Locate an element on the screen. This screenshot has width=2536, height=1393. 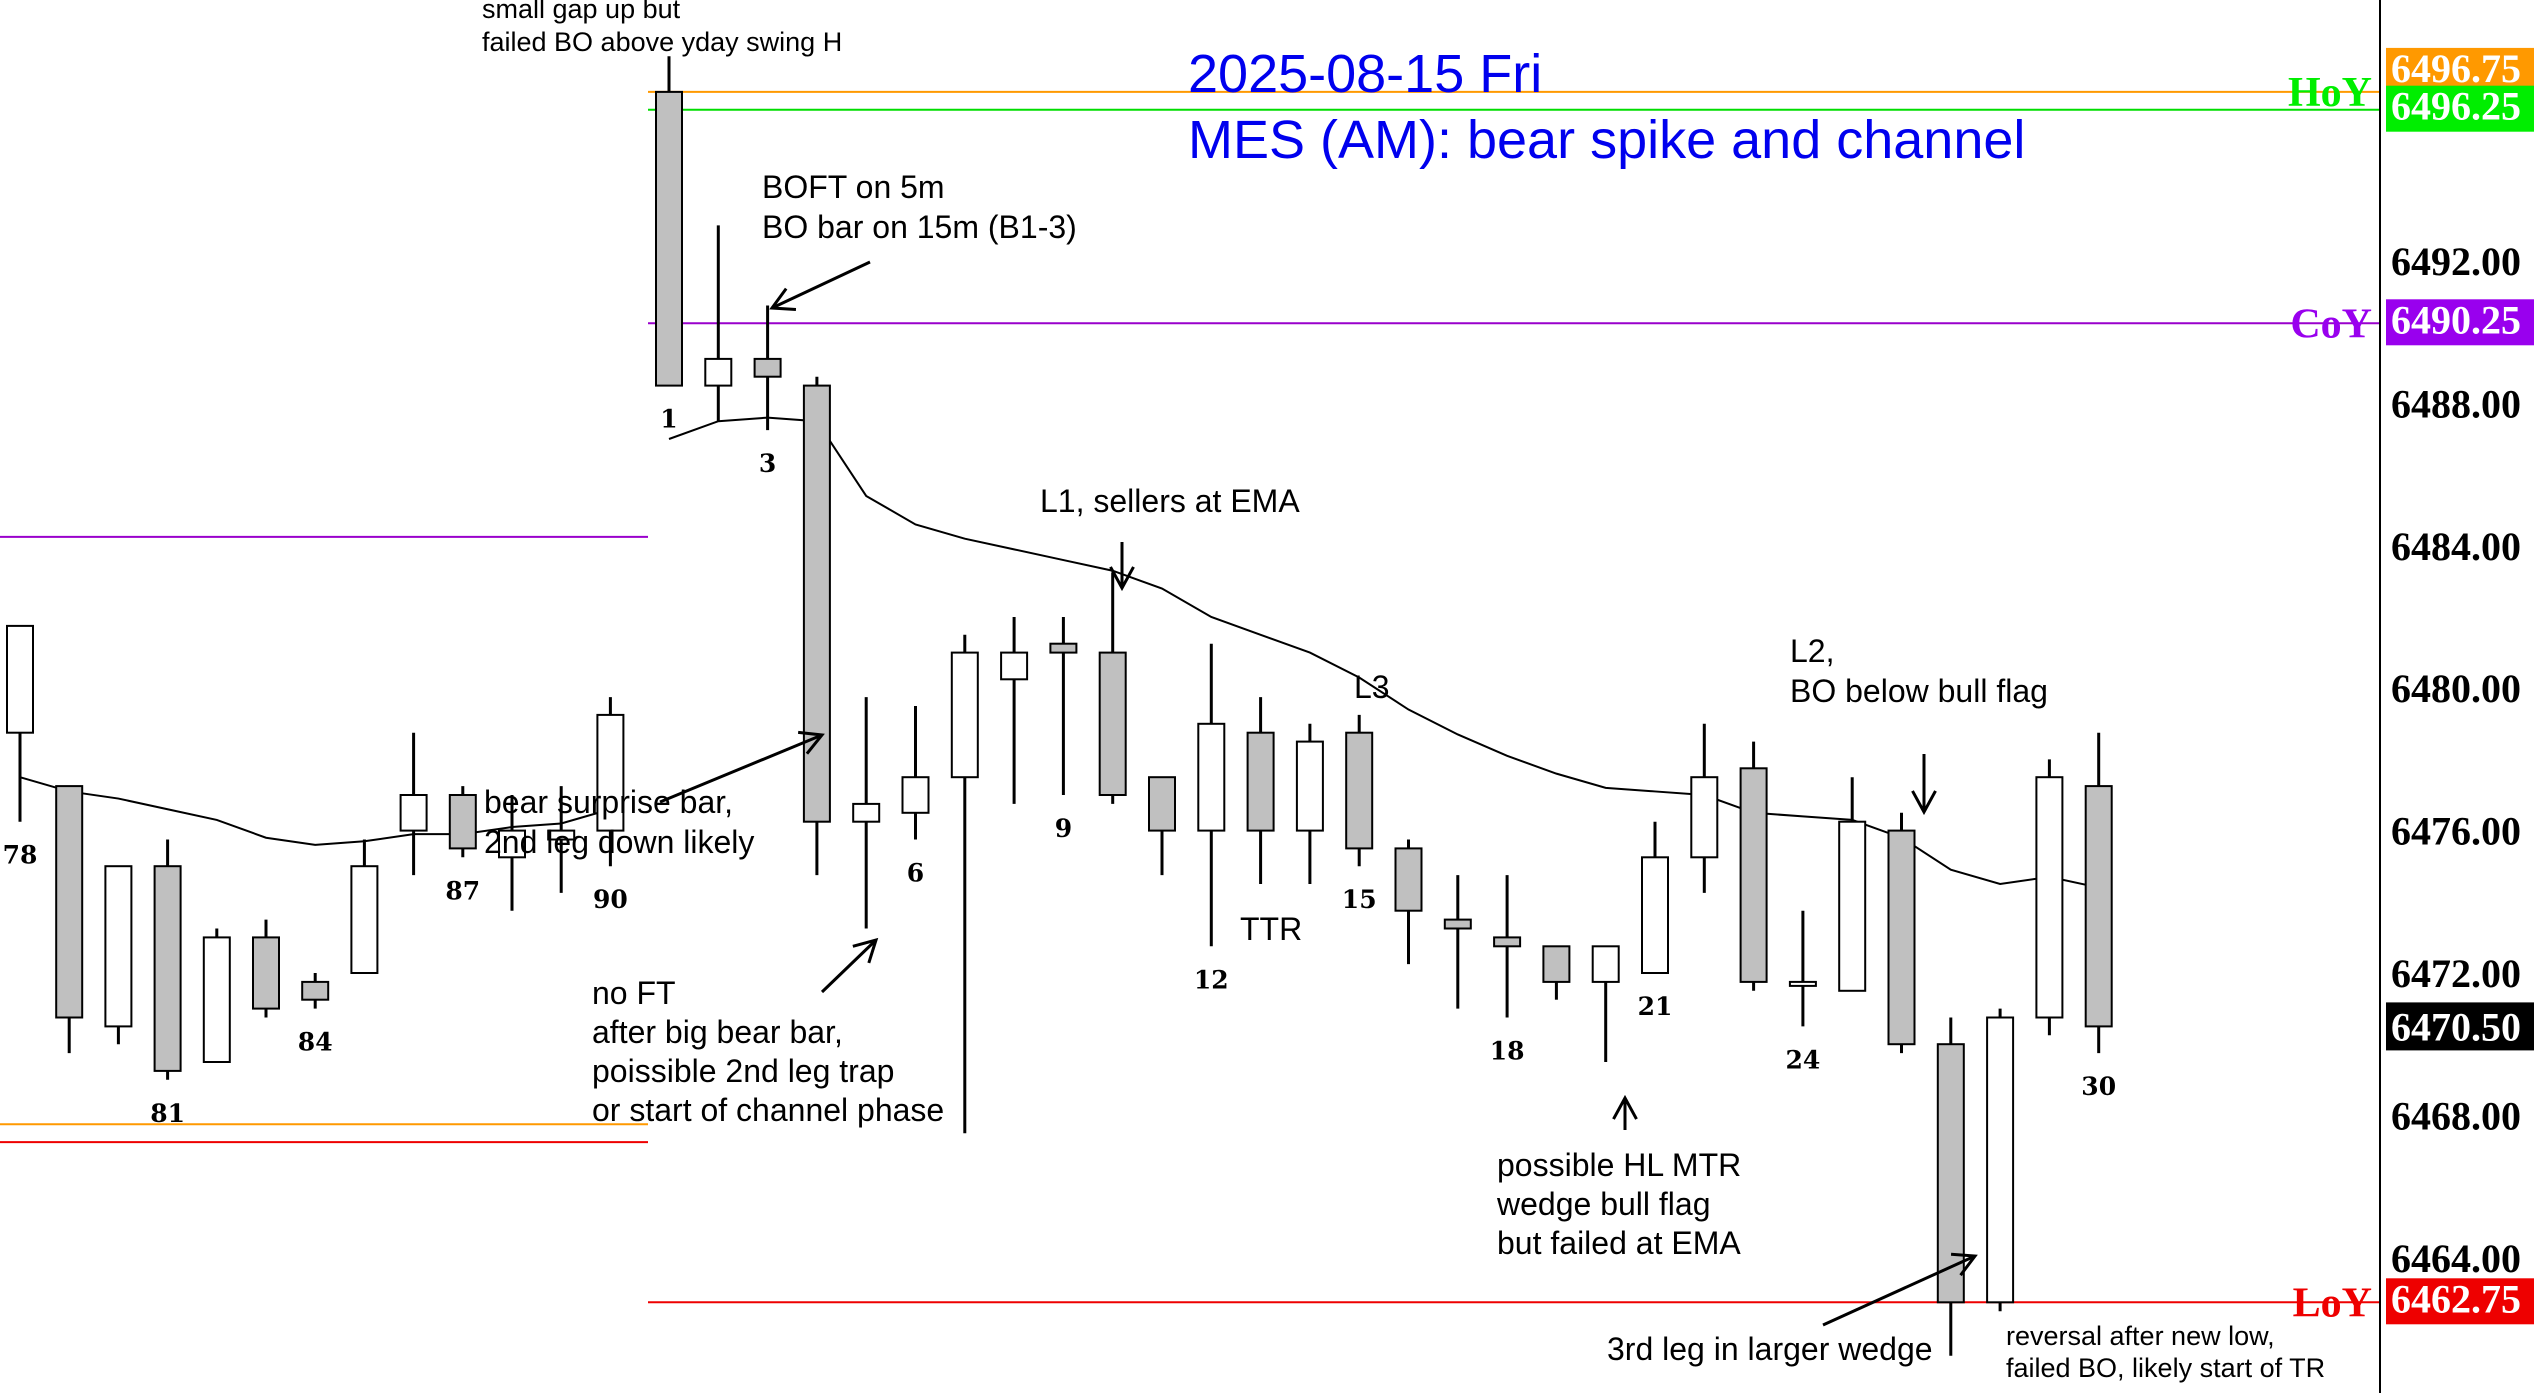
bar-number-6: 18 is located at coordinates (1507, 1051).